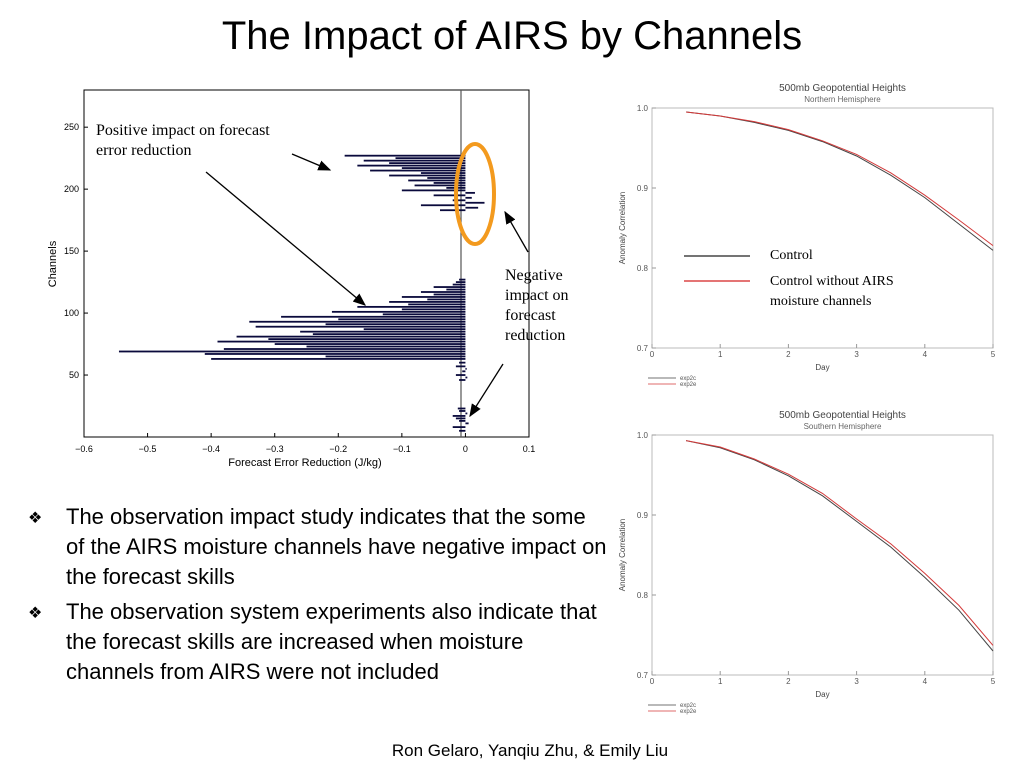  What do you see at coordinates (71, 189) in the screenshot?
I see `y-tick-label: 200` at bounding box center [71, 189].